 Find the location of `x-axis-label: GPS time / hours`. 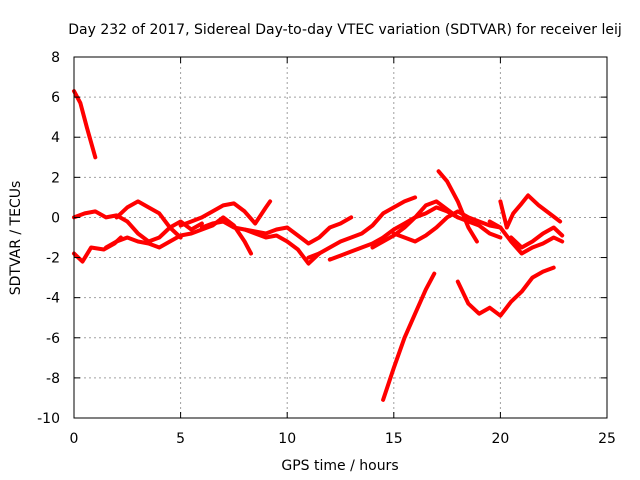

x-axis-label: GPS time / hours is located at coordinates (339, 466).